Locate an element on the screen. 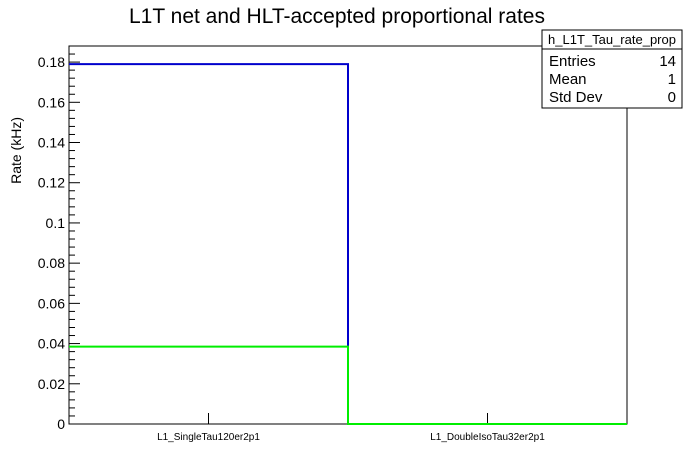 Image resolution: width=696 pixels, height=472 pixels. stats-entries-label: Entries is located at coordinates (572, 61).